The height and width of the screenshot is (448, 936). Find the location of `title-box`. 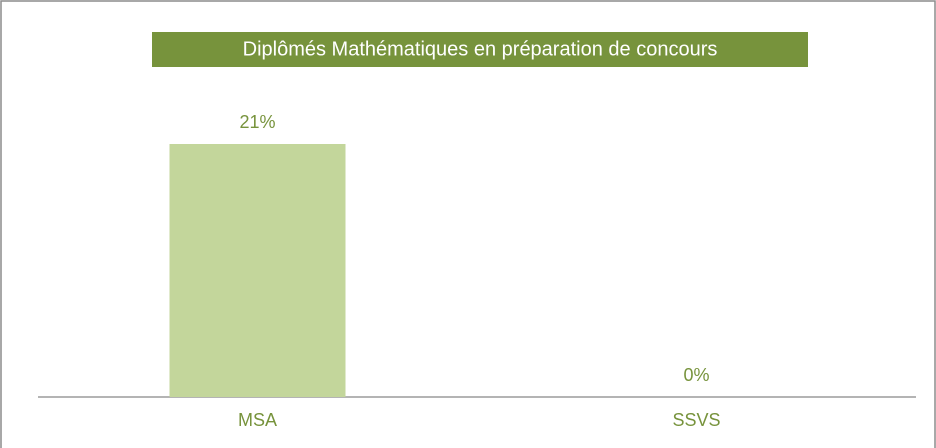

title-box is located at coordinates (480, 49).